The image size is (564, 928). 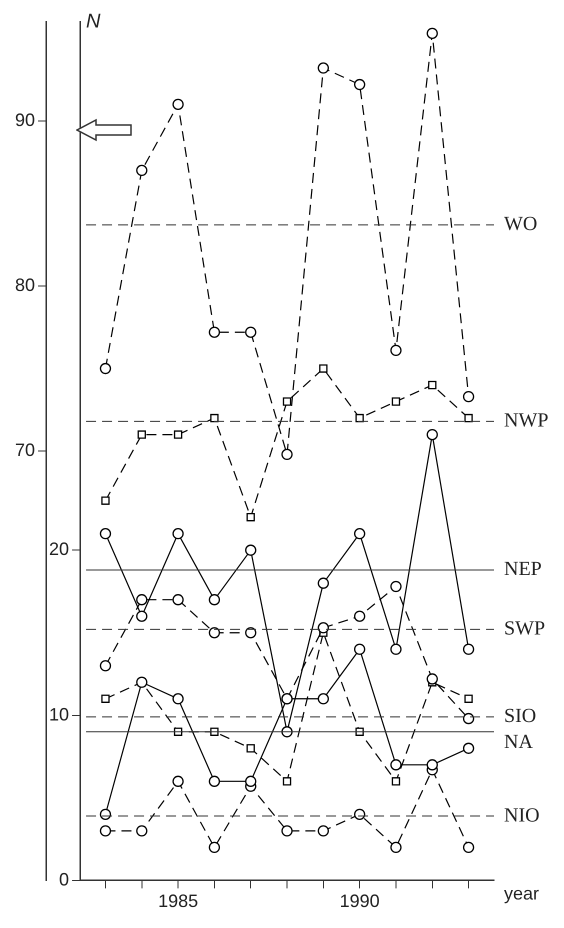 What do you see at coordinates (526, 421) in the screenshot?
I see `ref-line-label: NWP` at bounding box center [526, 421].